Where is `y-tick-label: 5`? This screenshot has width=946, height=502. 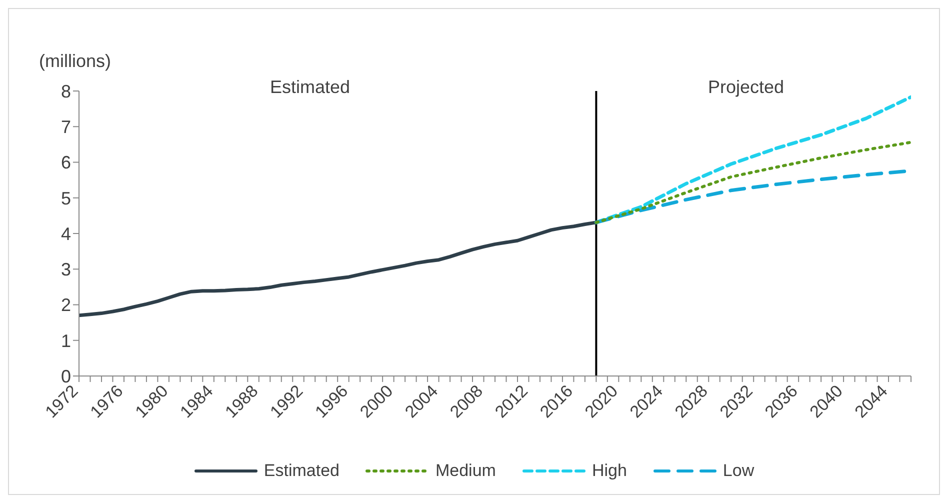
y-tick-label: 5 is located at coordinates (65, 198).